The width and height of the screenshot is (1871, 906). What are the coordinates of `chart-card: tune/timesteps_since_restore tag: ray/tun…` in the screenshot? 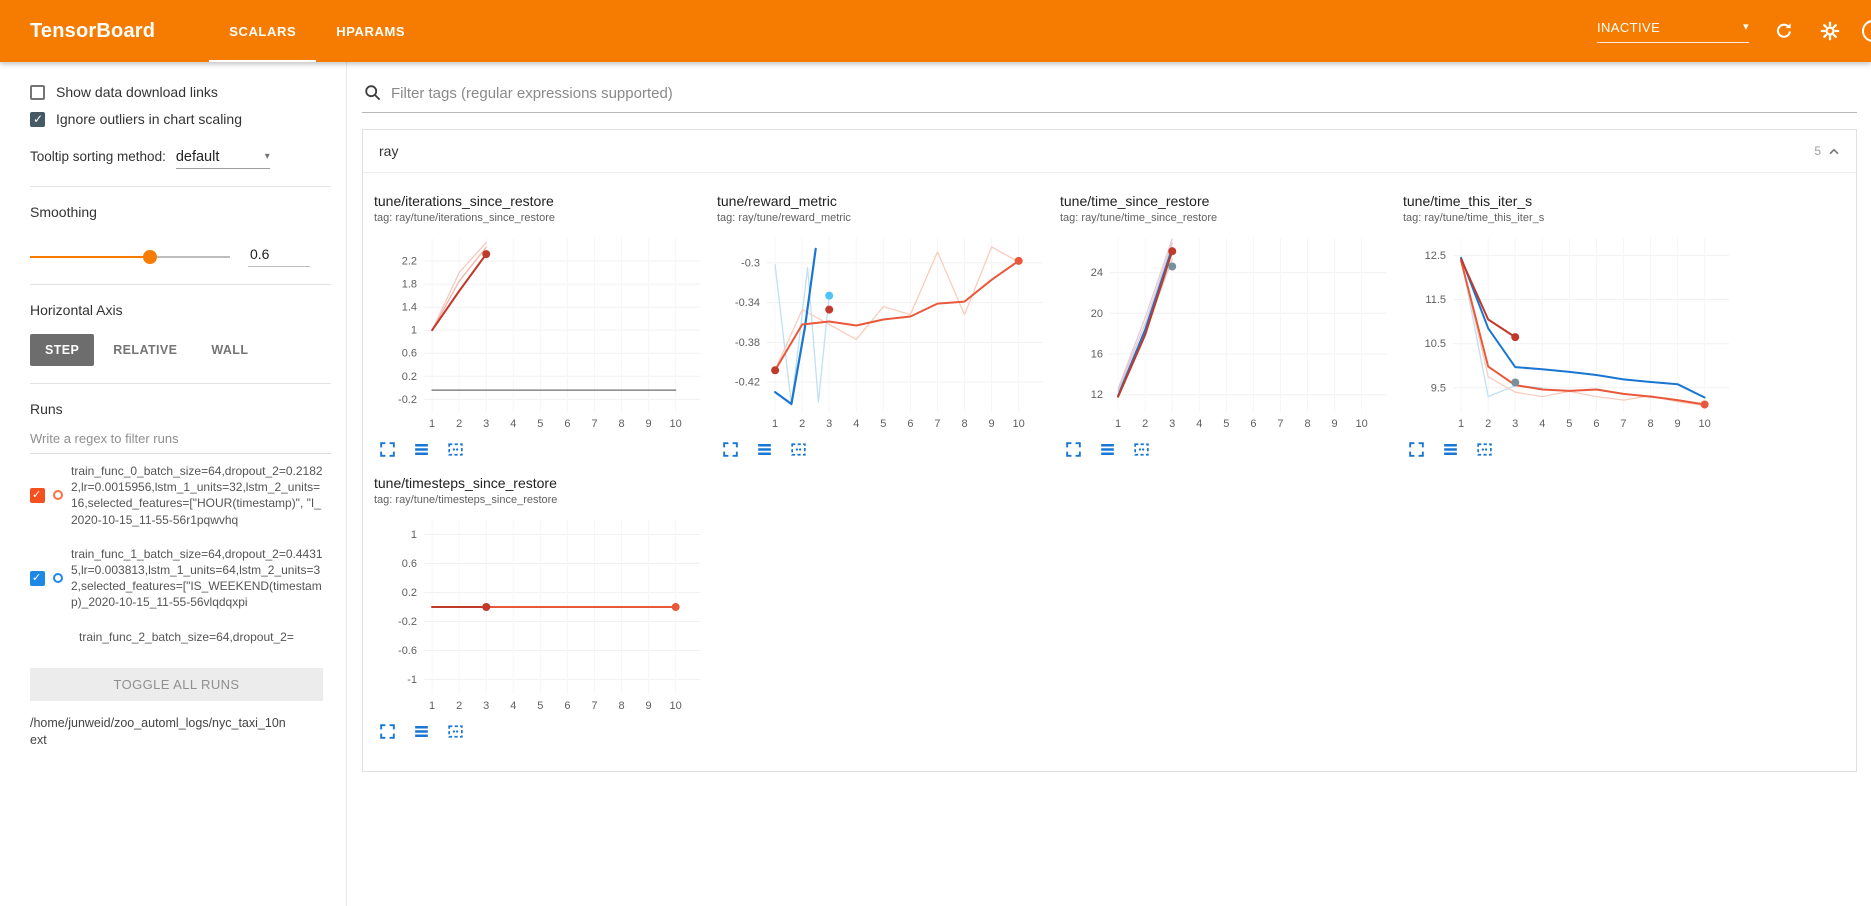 It's located at (534, 606).